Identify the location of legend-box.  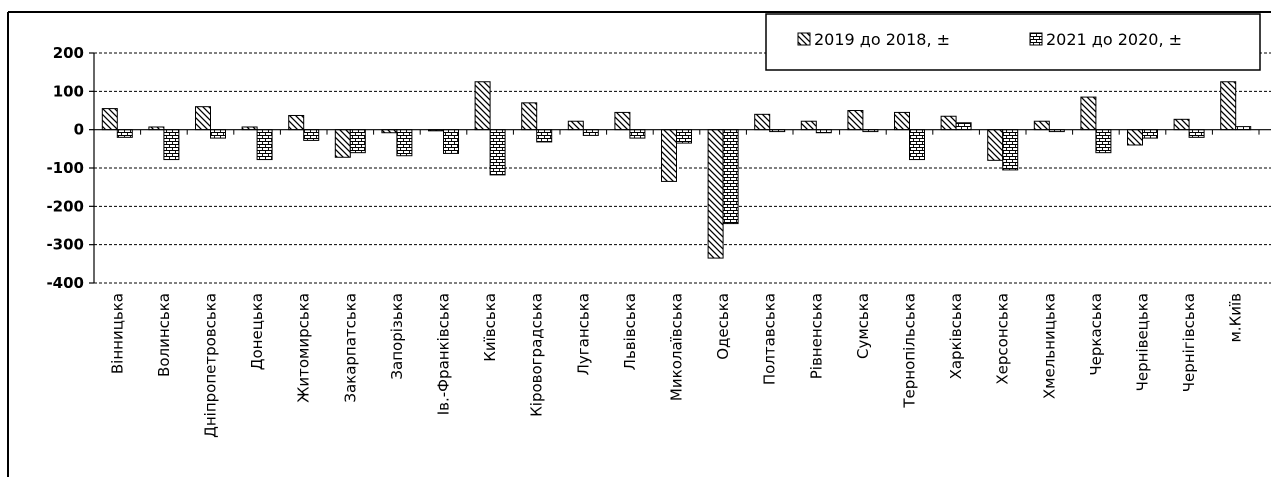
(1013, 42).